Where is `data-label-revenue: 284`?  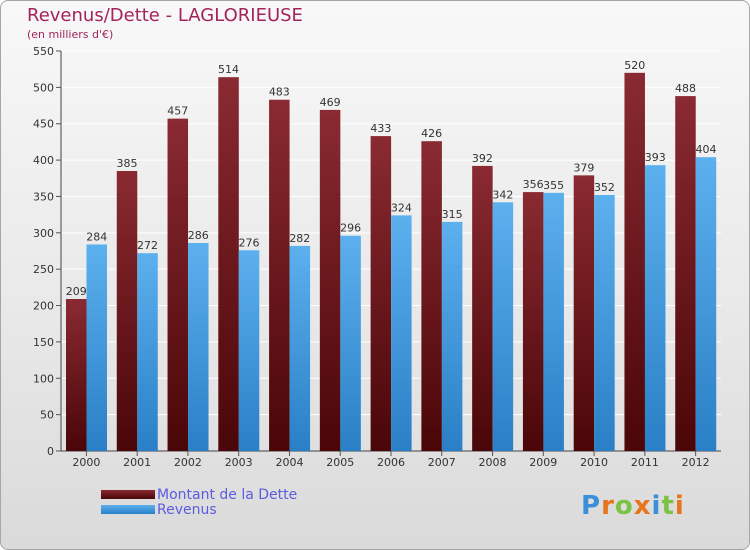
data-label-revenue: 284 is located at coordinates (96, 236).